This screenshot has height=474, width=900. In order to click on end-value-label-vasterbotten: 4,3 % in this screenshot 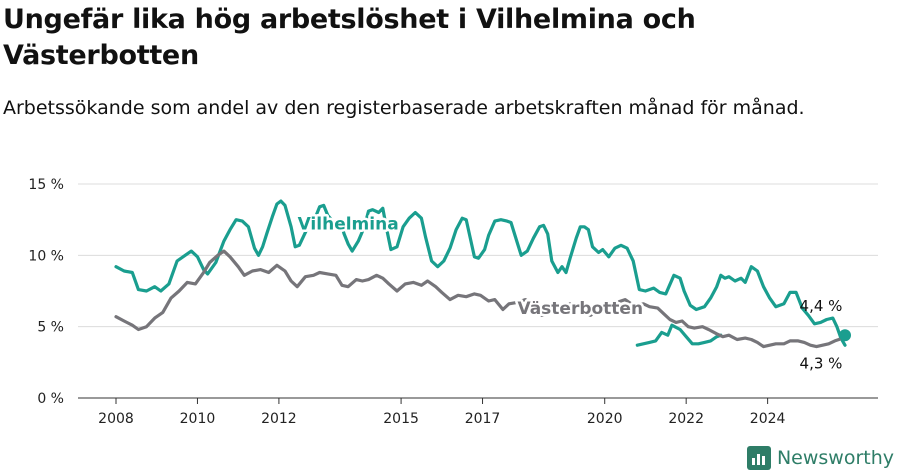, I will do `click(821, 364)`.